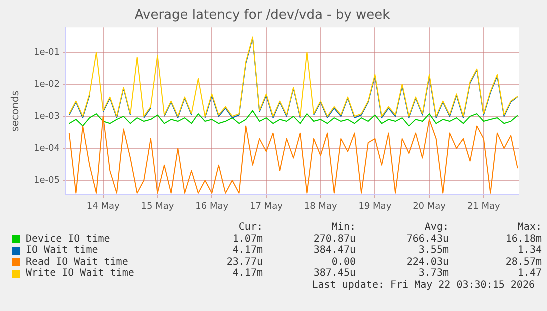  What do you see at coordinates (430, 207) in the screenshot?
I see `x-tick-label: 20 May` at bounding box center [430, 207].